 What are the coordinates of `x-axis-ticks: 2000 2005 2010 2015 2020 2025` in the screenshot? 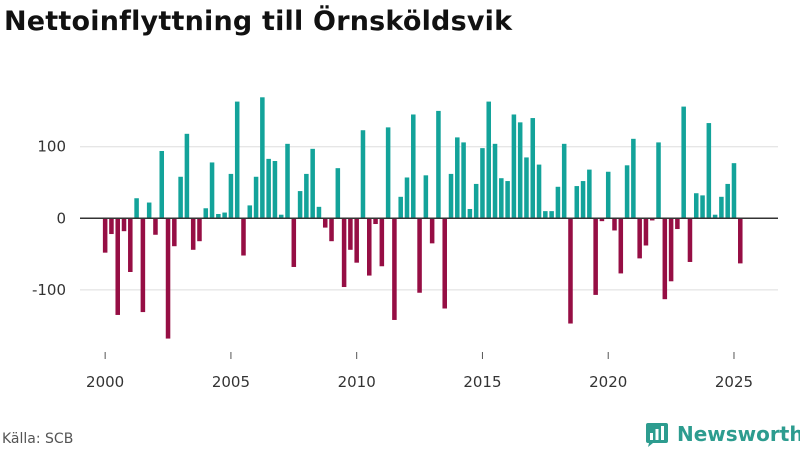 It's located at (419, 371).